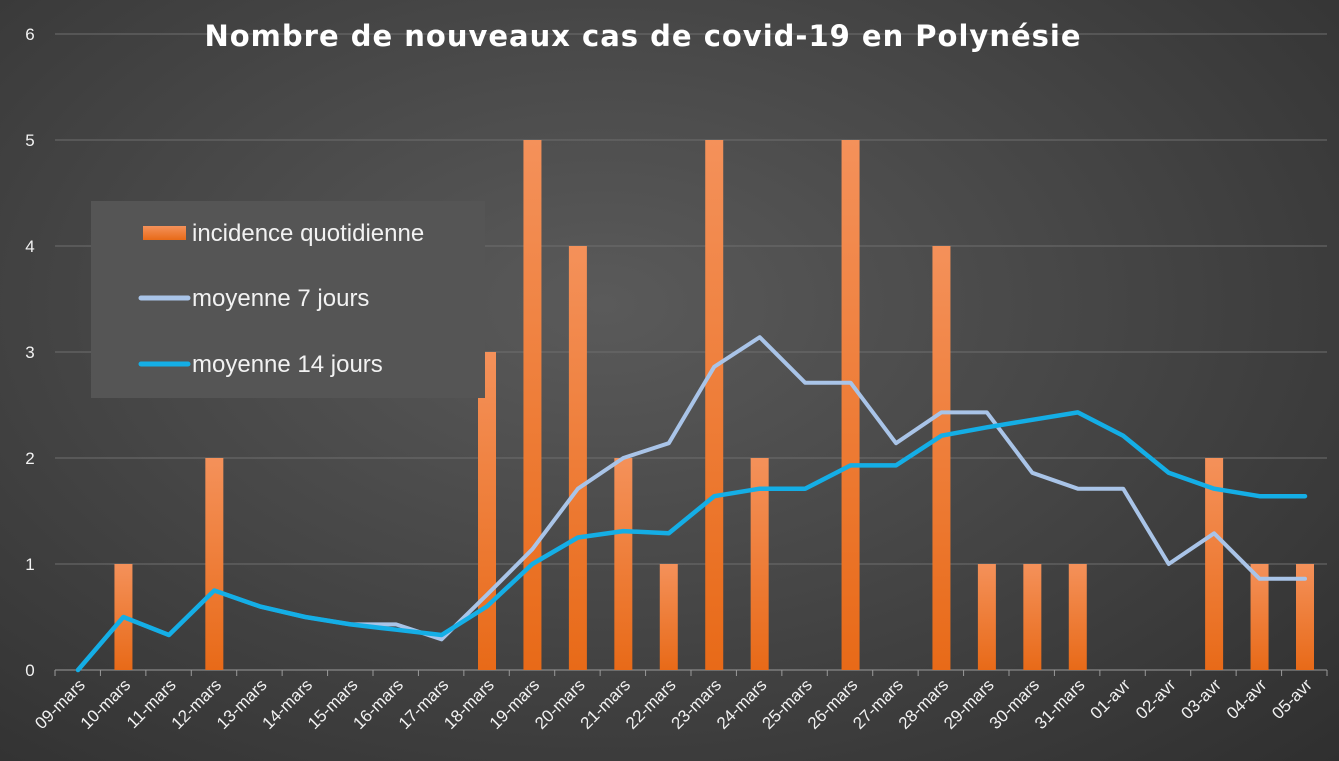  What do you see at coordinates (106, 704) in the screenshot?
I see `x-tick-label: 10-mars` at bounding box center [106, 704].